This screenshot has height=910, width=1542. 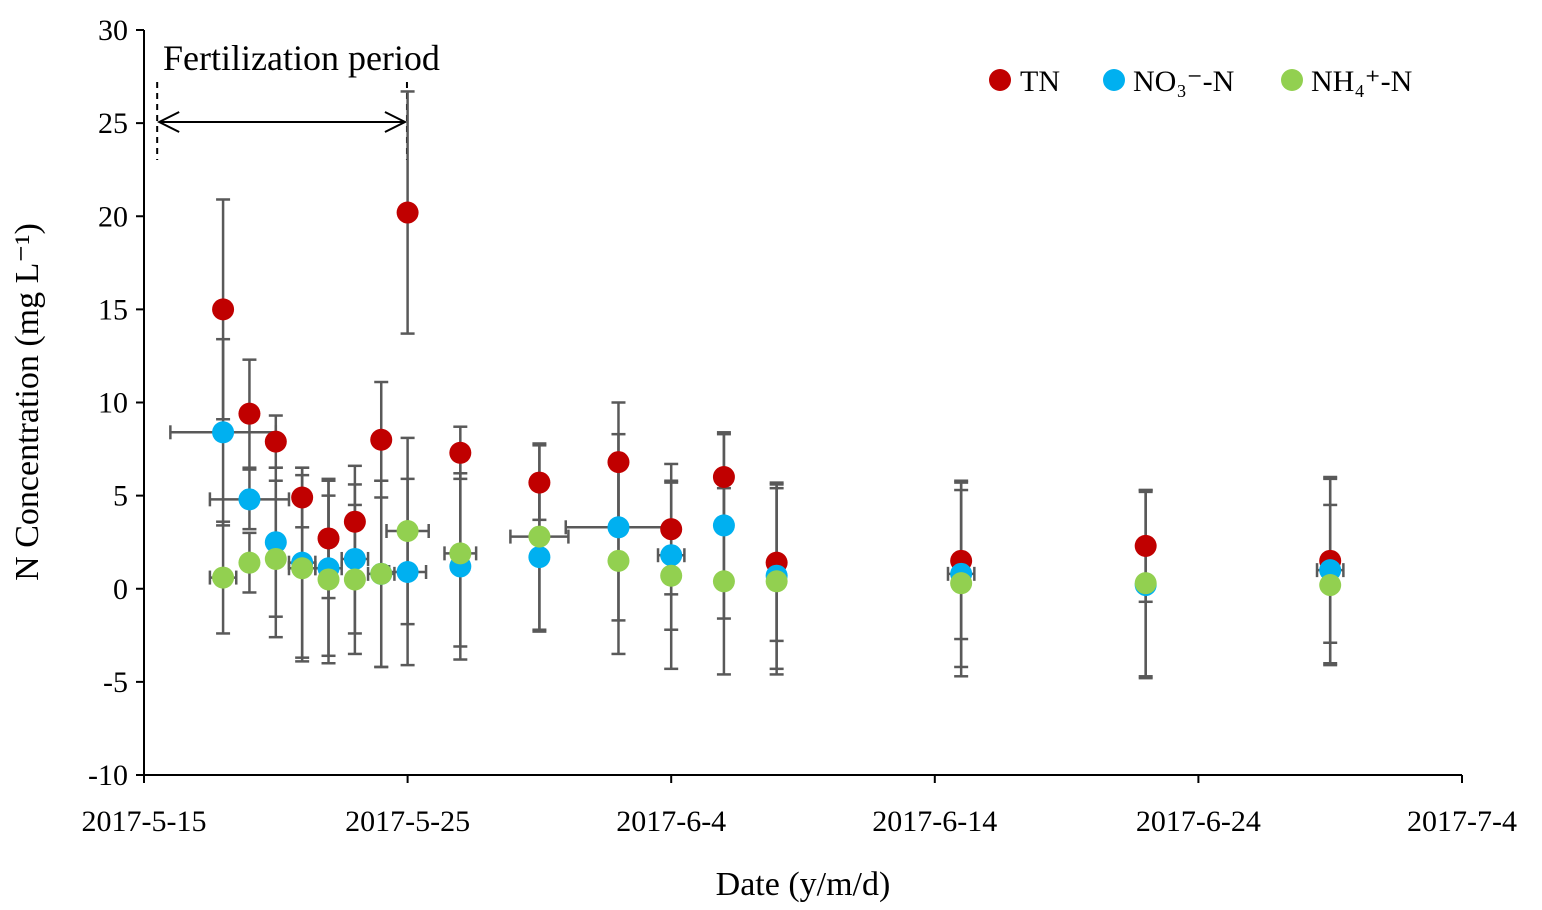 What do you see at coordinates (144, 821) in the screenshot?
I see `x-tick-label: 2017-5-15` at bounding box center [144, 821].